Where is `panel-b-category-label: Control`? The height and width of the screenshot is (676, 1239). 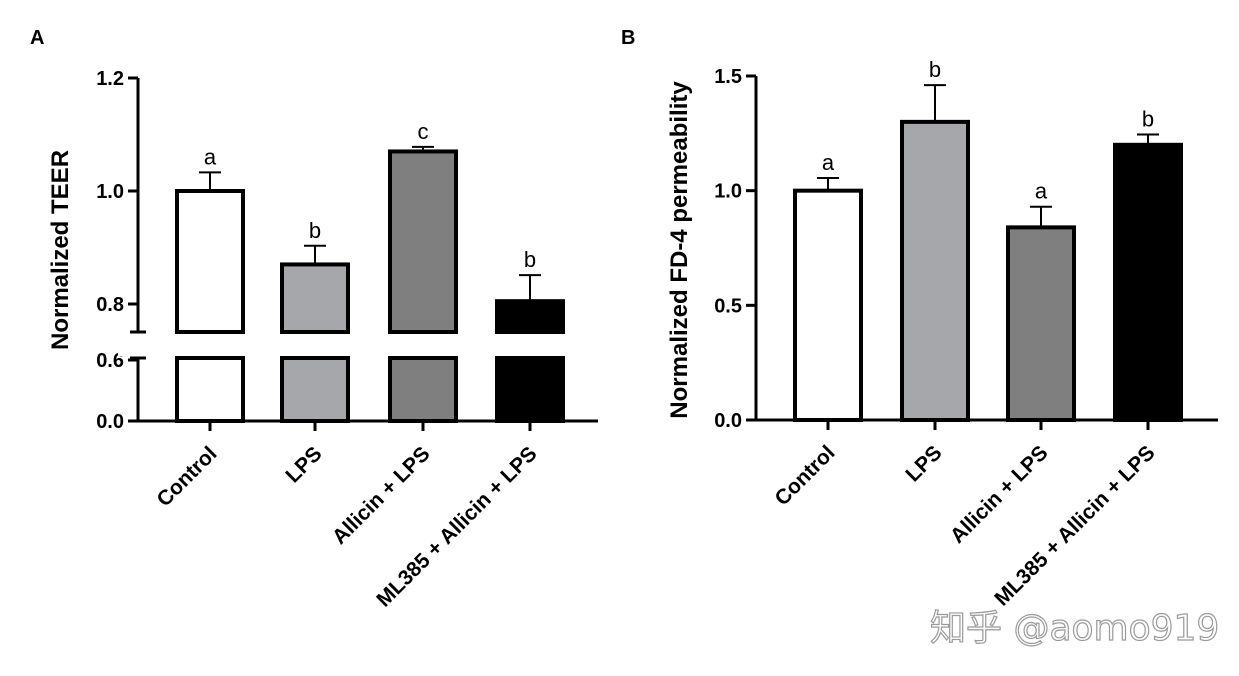 panel-b-category-label: Control is located at coordinates (804, 475).